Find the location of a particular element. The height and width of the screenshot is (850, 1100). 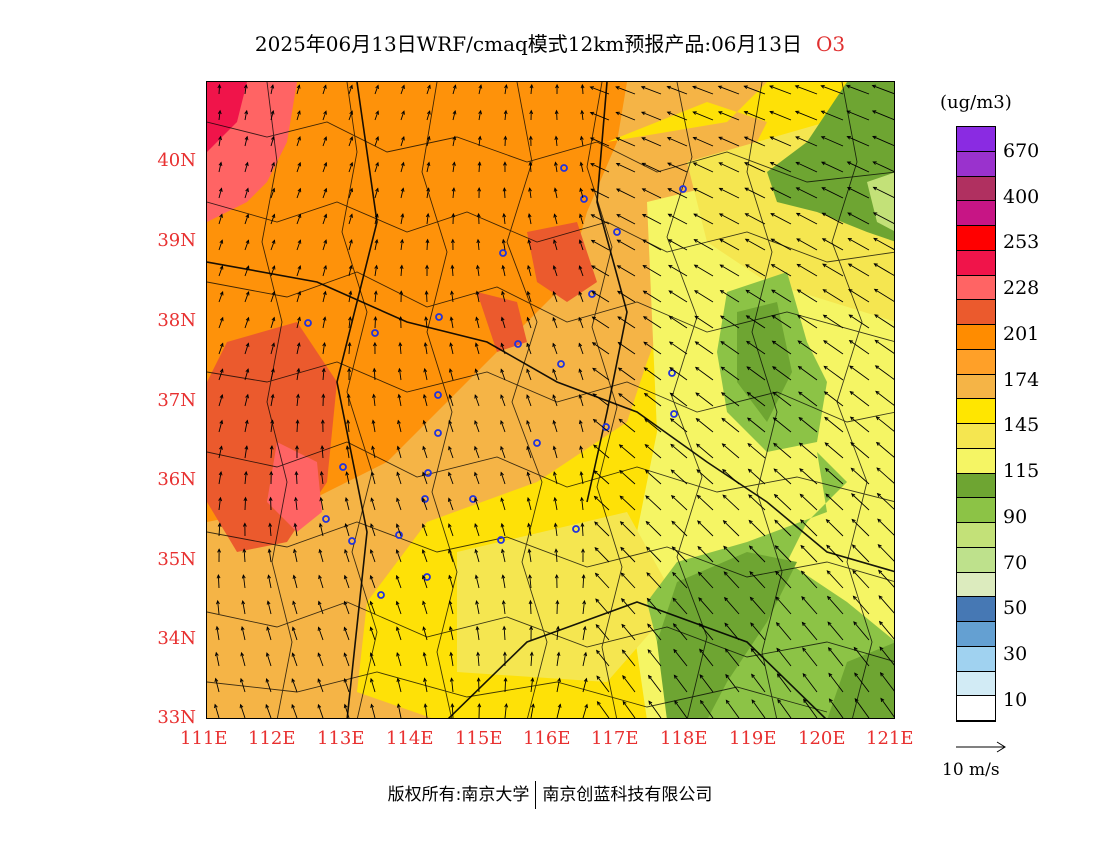

lon-label: 120E is located at coordinates (822, 738).